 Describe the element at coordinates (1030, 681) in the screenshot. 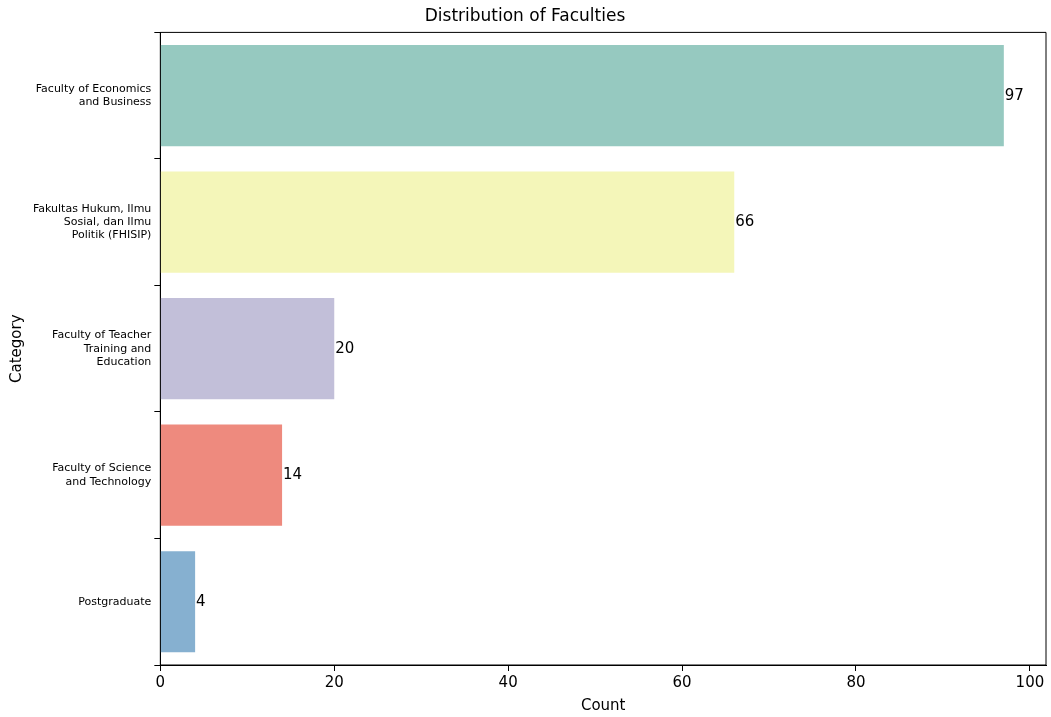

I see `x-tick-label: 100` at that location.